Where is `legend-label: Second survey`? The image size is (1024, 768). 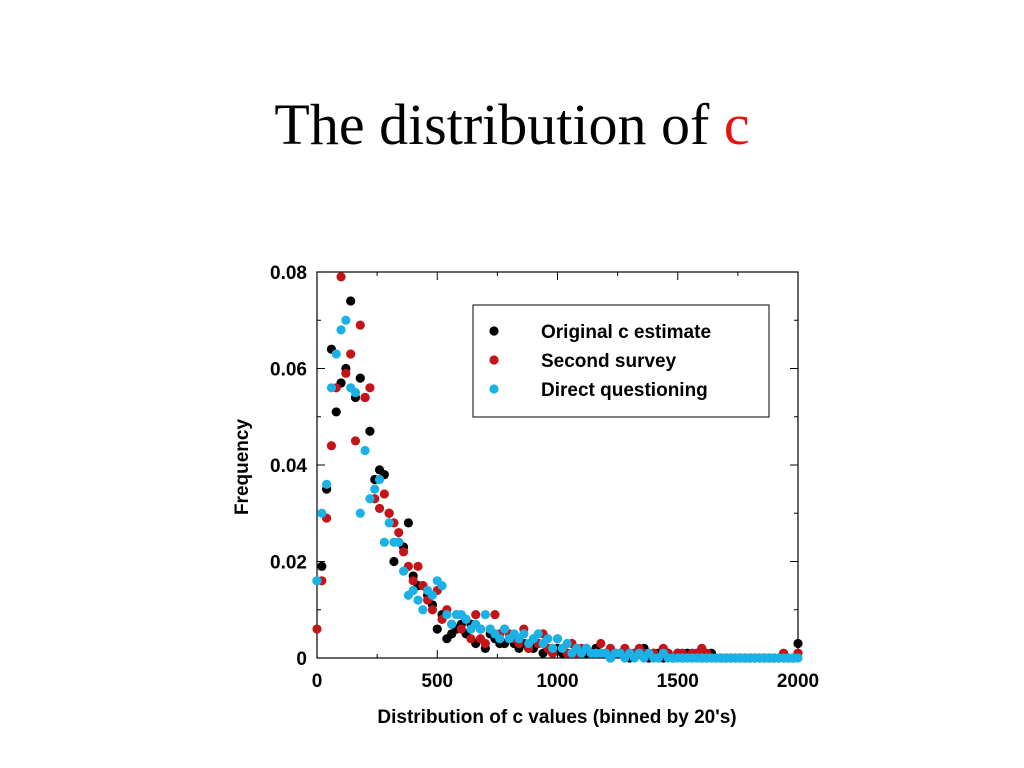 legend-label: Second survey is located at coordinates (609, 361).